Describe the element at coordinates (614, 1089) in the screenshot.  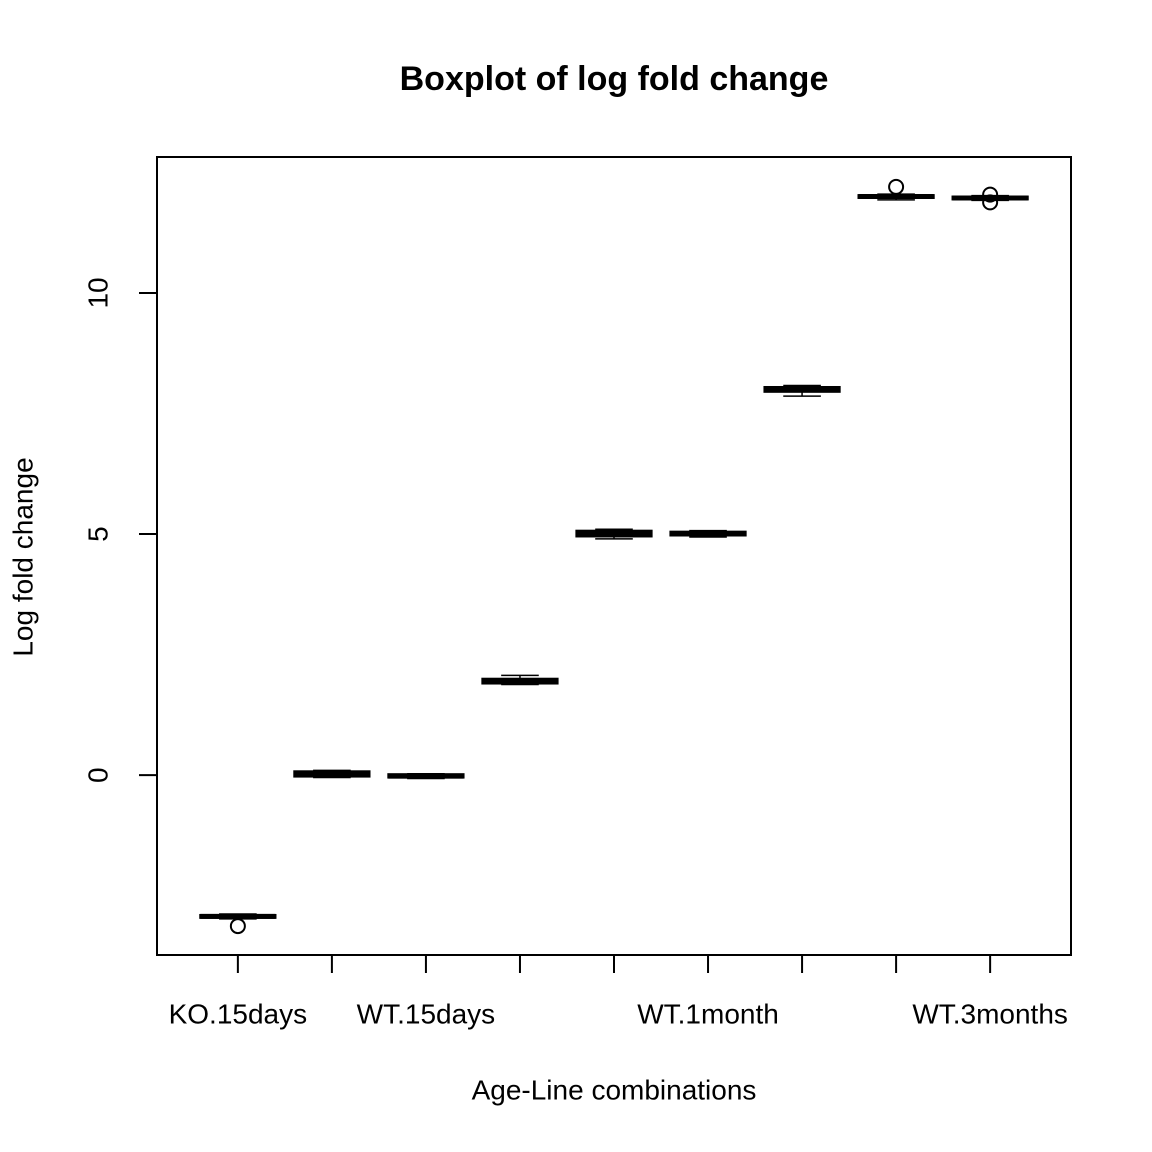
I see `x-axis-label: Age-Line combinations` at that location.